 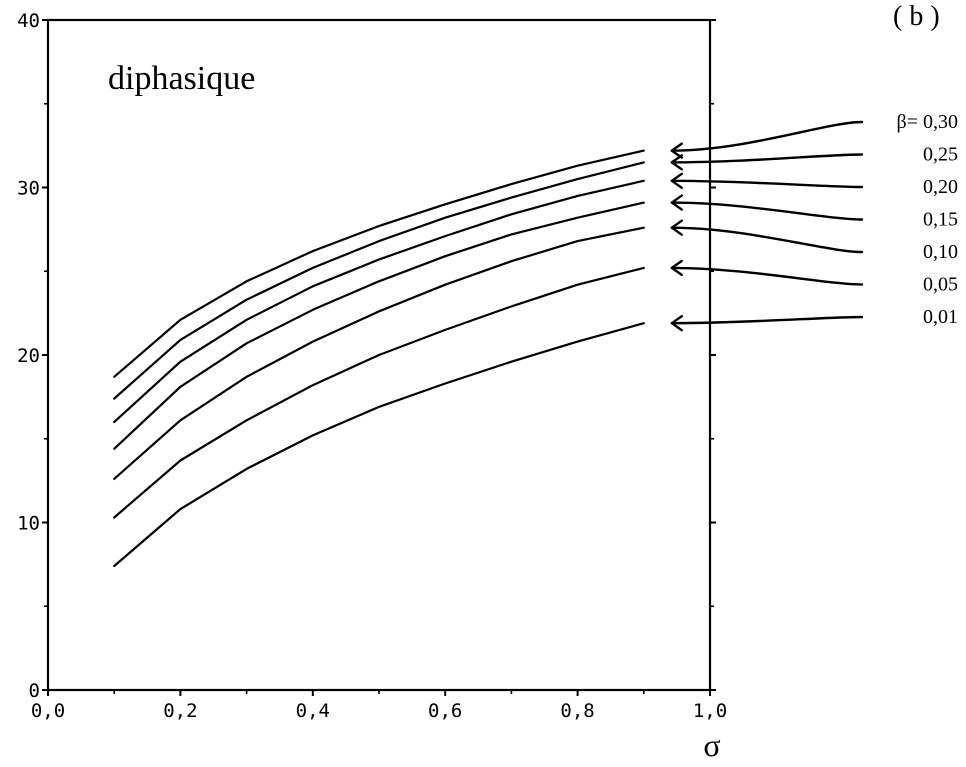 I want to click on legend-label-0-10: 0,10, so click(x=940, y=252).